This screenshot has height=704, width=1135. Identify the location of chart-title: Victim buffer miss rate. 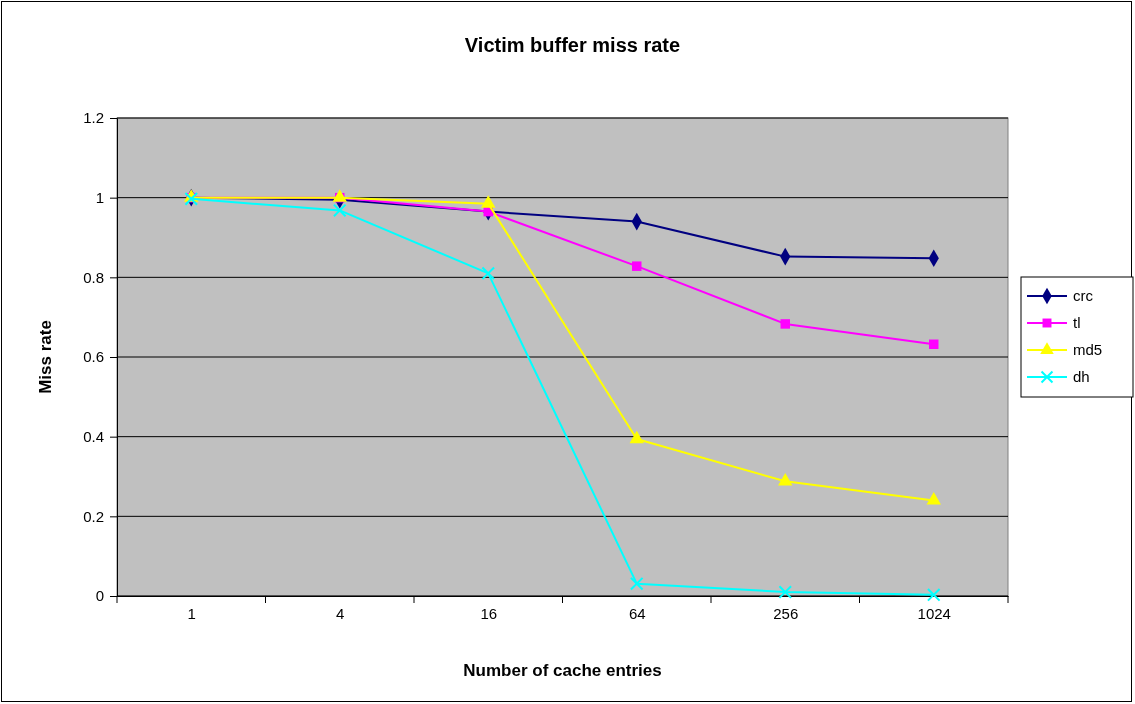
(572, 45).